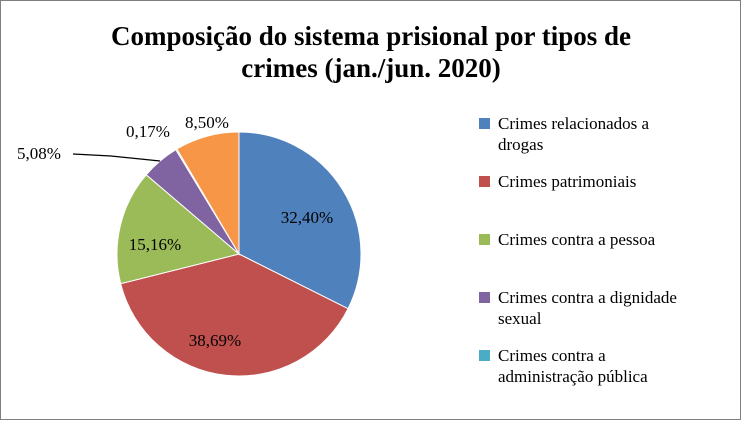 This screenshot has height=421, width=741. Describe the element at coordinates (148, 131) in the screenshot. I see `data-label: 0,17%` at that location.